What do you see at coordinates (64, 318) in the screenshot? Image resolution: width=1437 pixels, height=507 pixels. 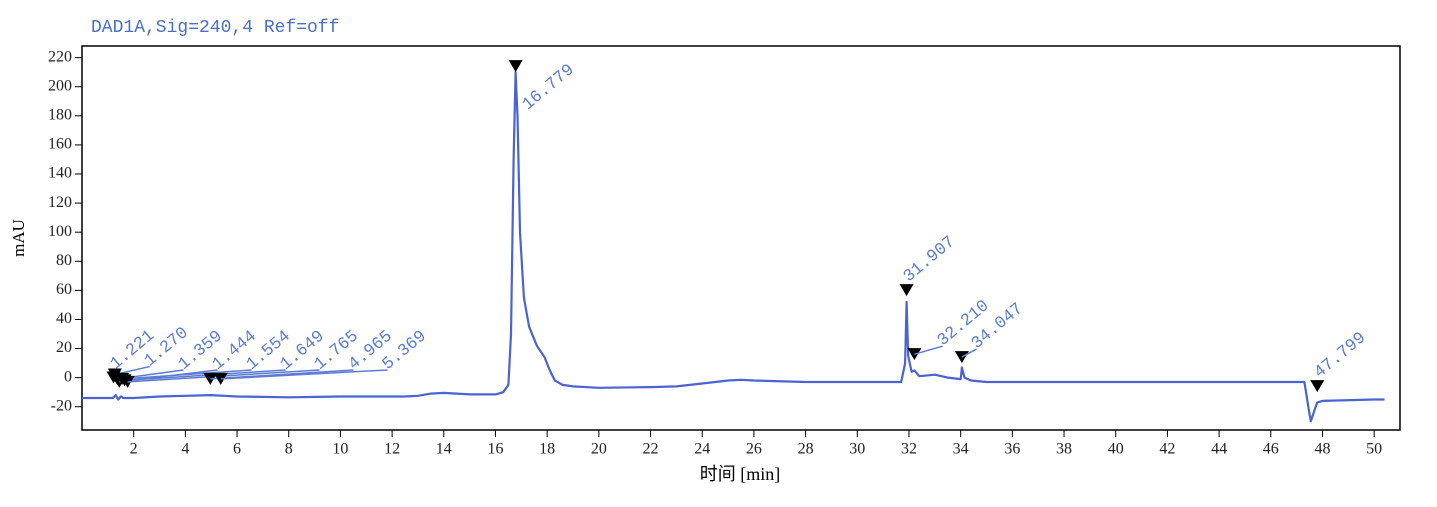 I see `y-tick-label: 40` at bounding box center [64, 318].